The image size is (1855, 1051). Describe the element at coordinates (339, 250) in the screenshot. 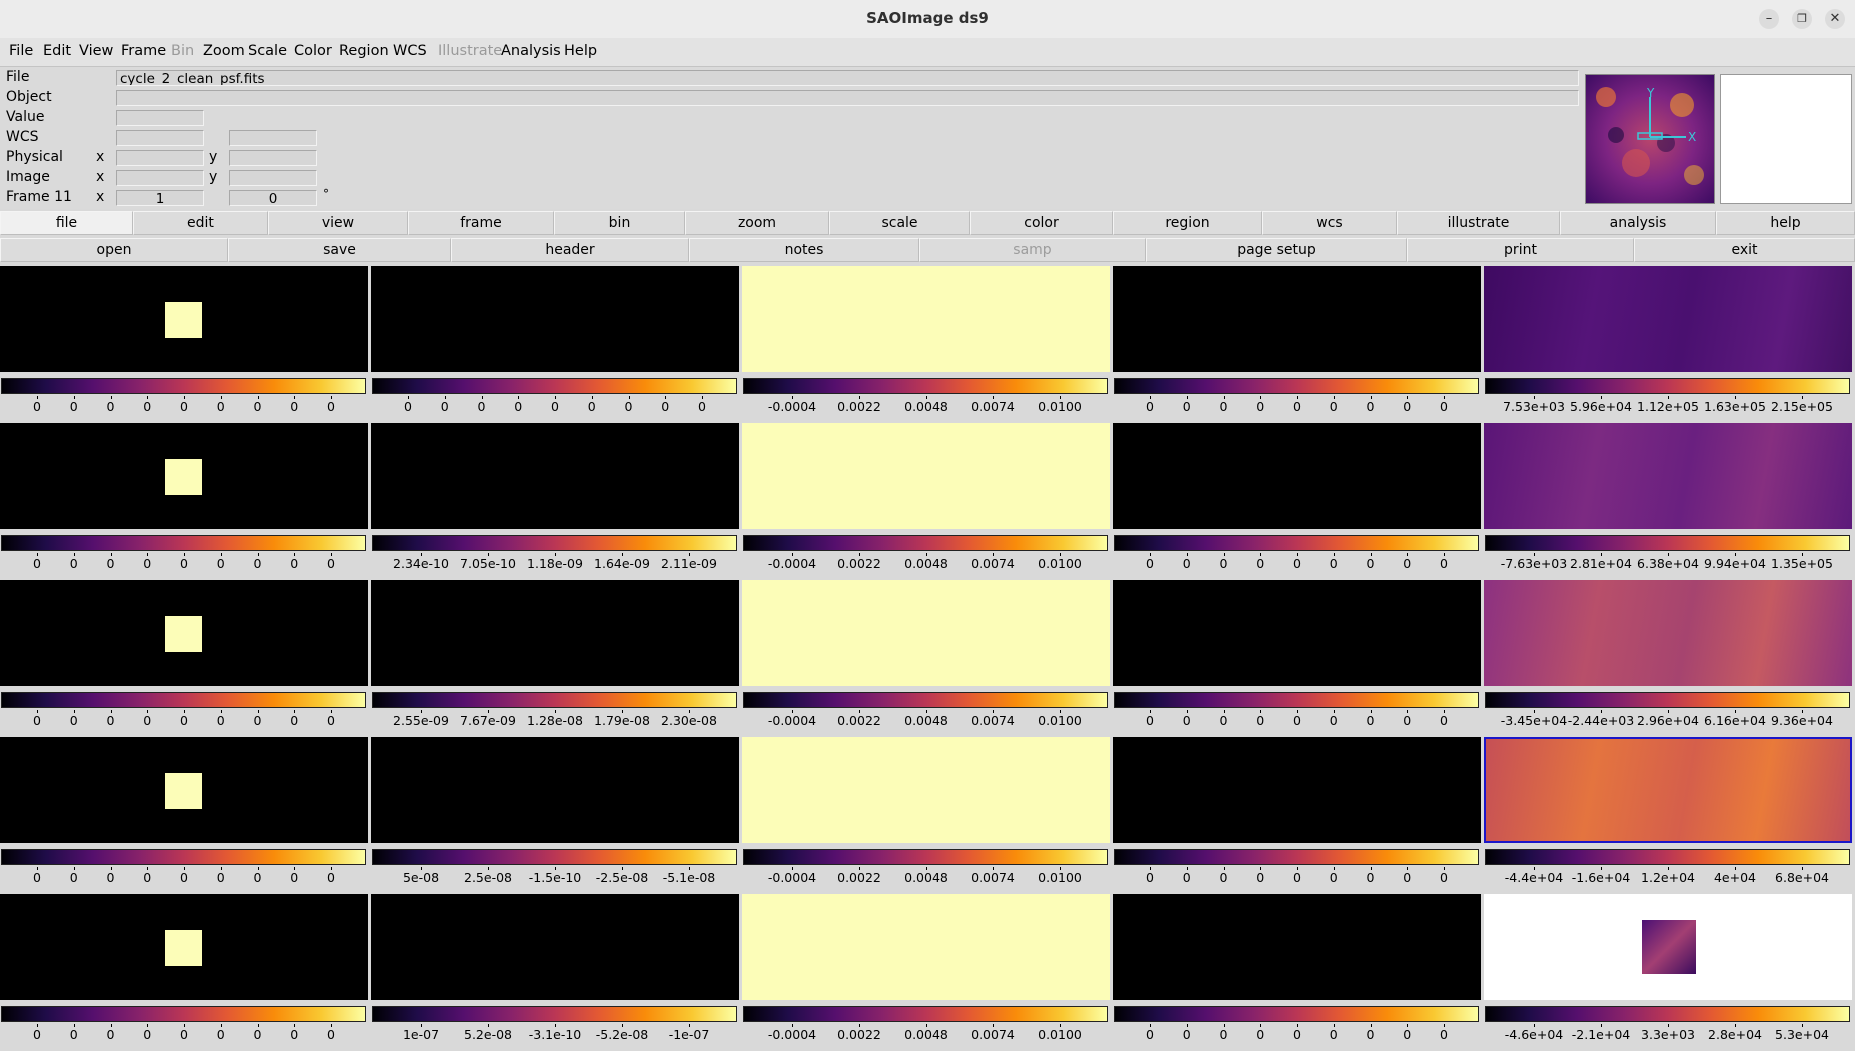

I see `btn-save: save` at that location.